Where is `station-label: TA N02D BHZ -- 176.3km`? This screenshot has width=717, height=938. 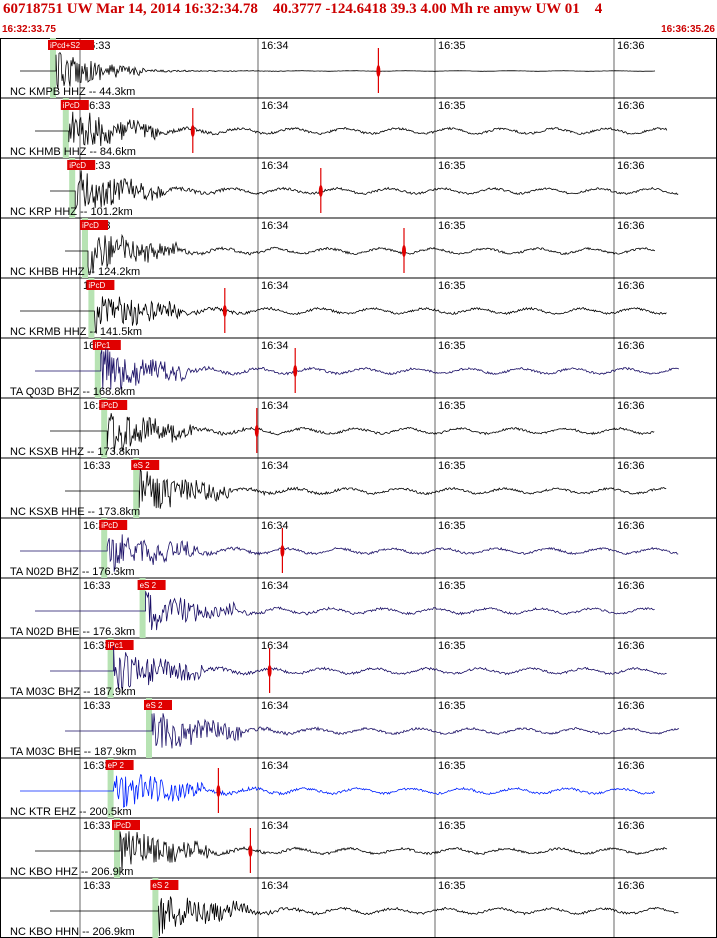
station-label: TA N02D BHZ -- 176.3km is located at coordinates (72, 572).